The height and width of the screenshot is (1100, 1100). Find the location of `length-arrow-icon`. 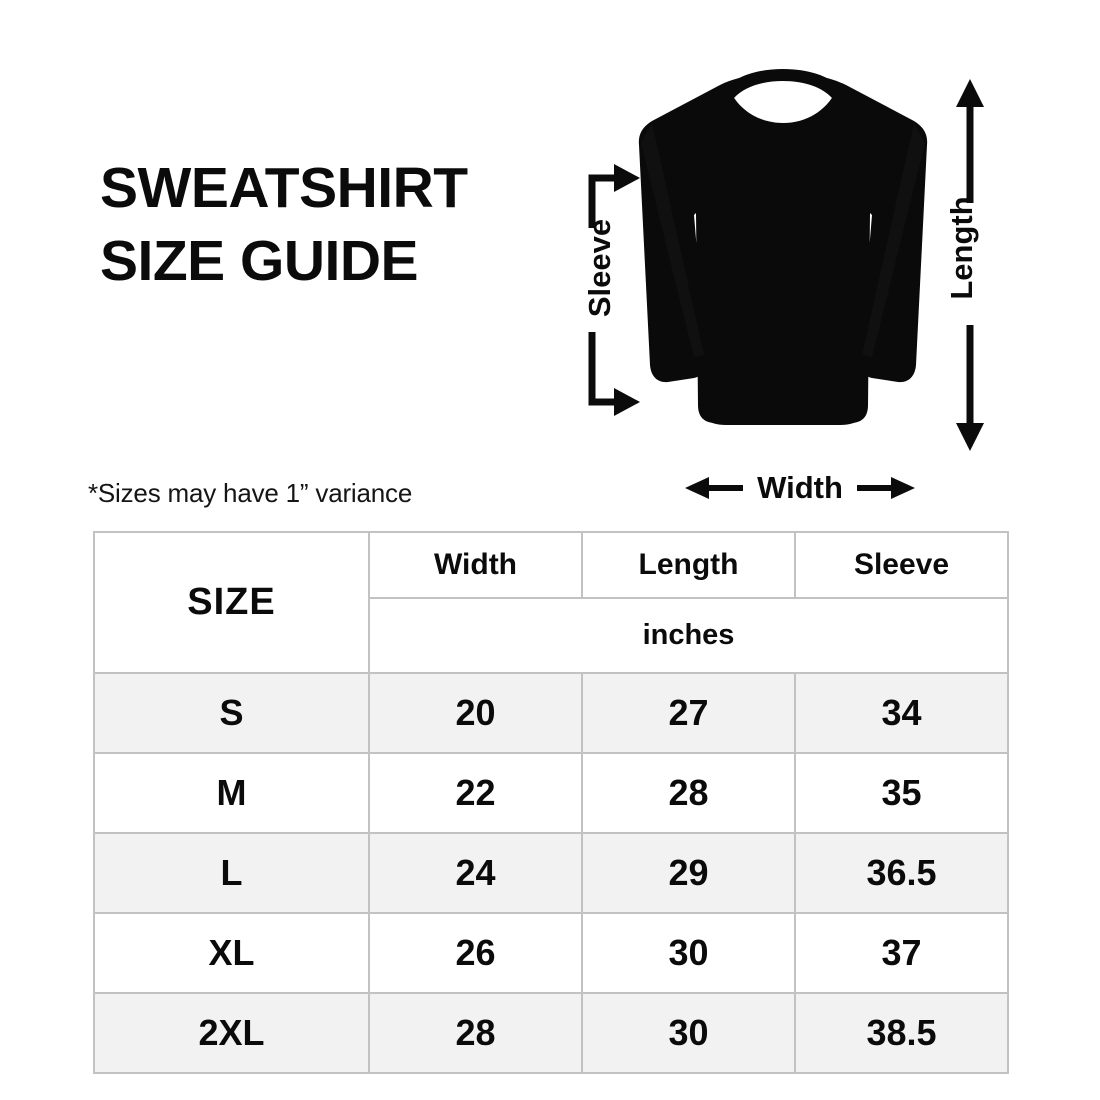

length-arrow-icon is located at coordinates (970, 265).